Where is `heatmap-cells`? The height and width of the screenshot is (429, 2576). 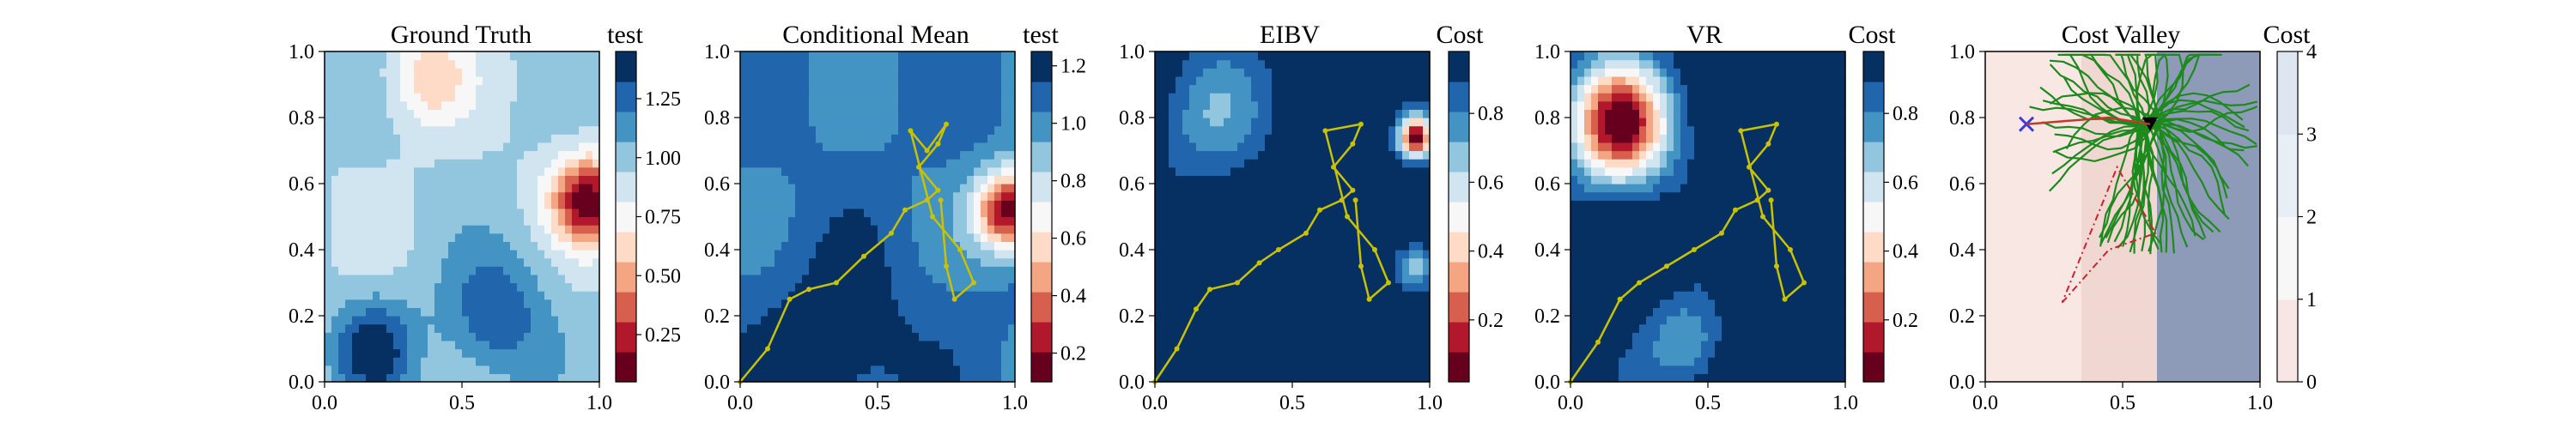
heatmap-cells is located at coordinates (1708, 217).